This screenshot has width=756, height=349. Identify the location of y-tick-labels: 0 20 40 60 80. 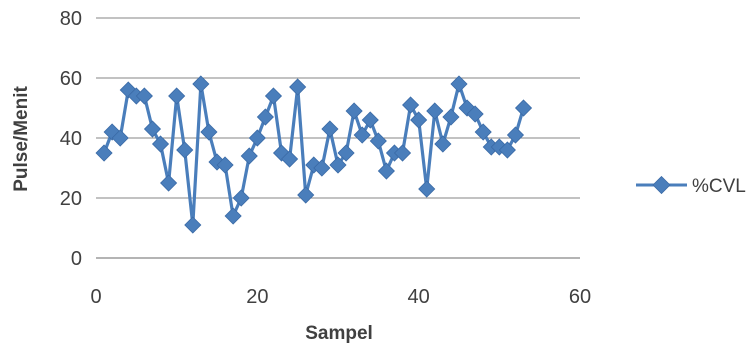
(71, 139).